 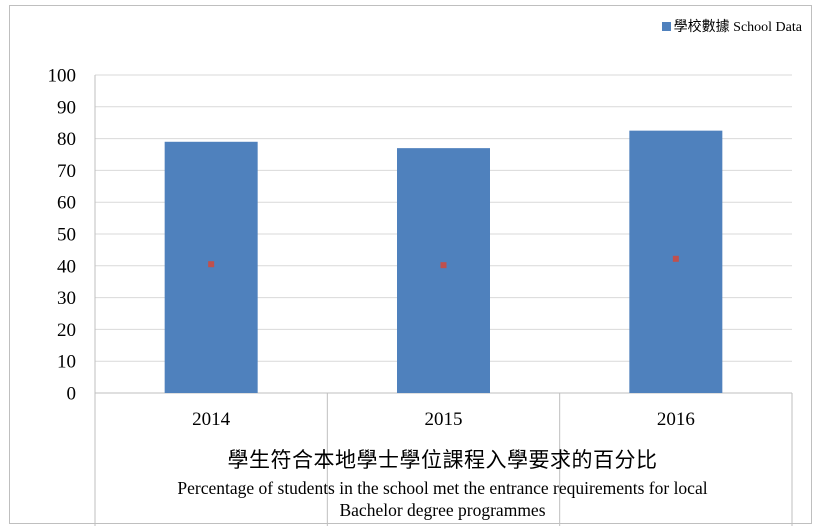 What do you see at coordinates (66, 362) in the screenshot?
I see `y-tick-label: 10` at bounding box center [66, 362].